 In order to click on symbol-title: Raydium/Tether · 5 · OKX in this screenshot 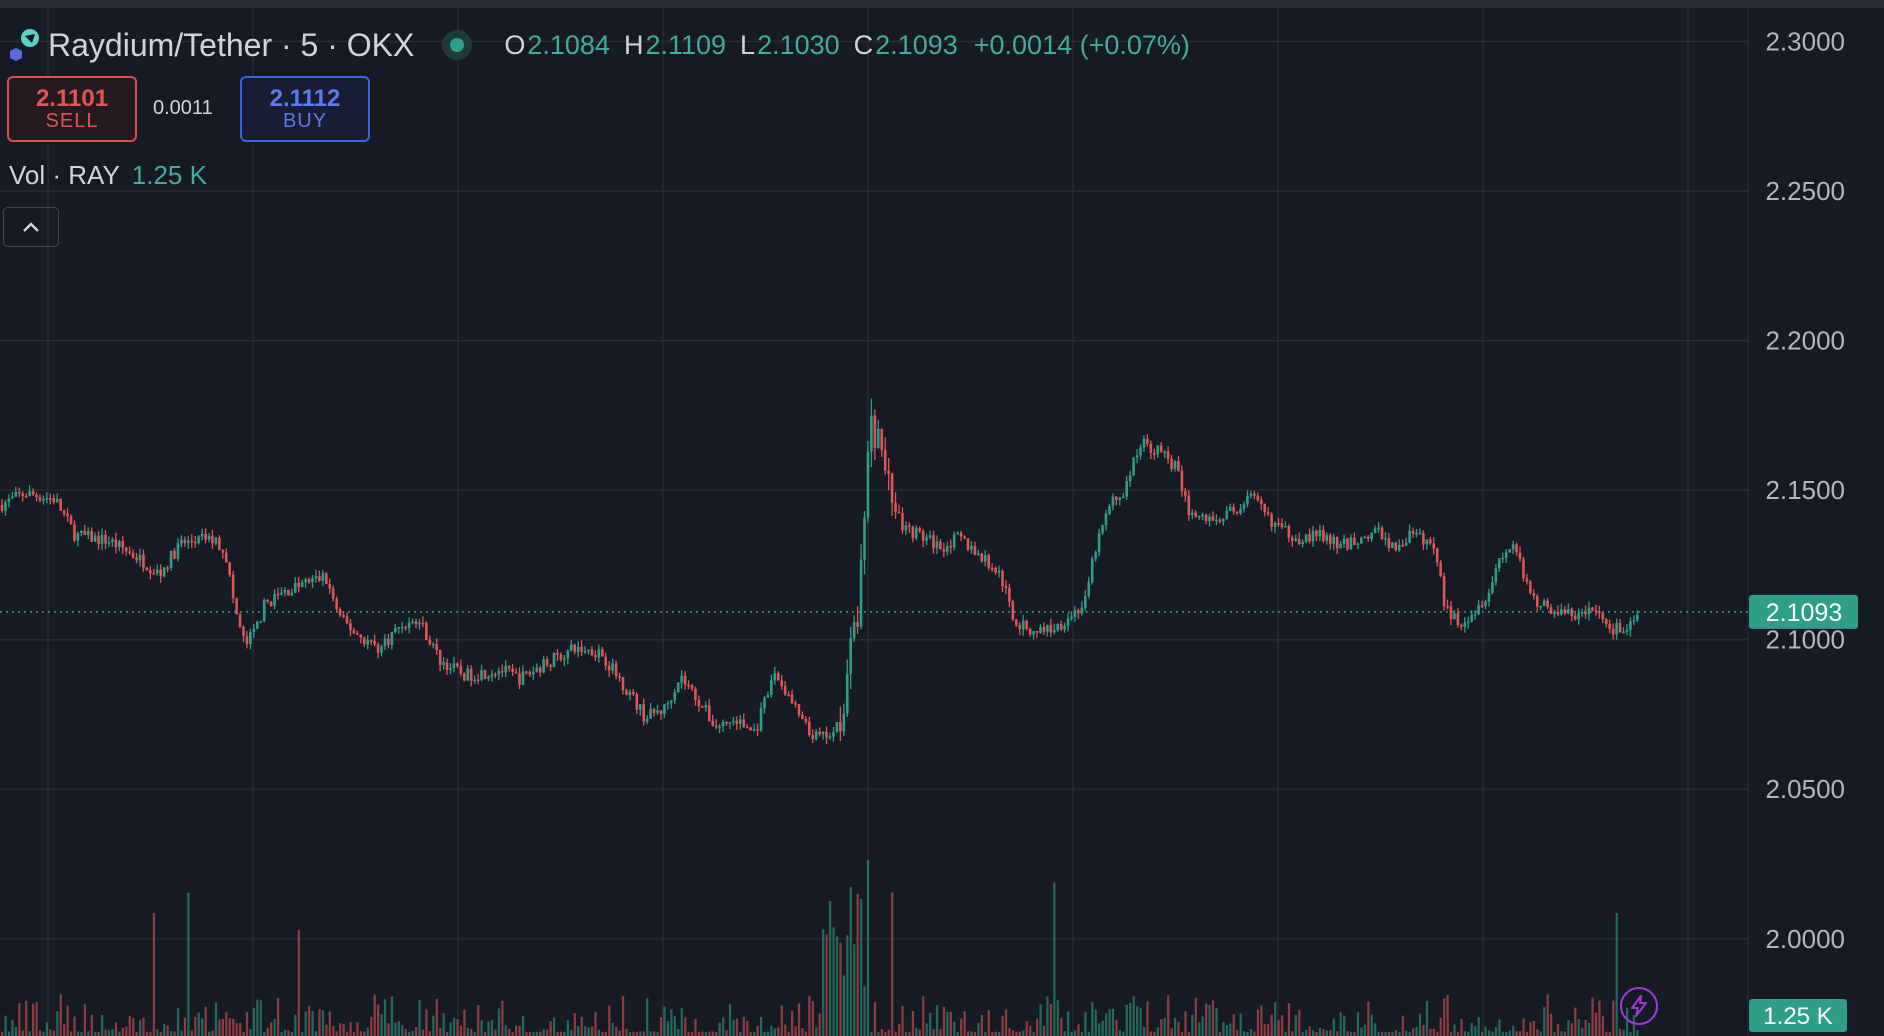, I will do `click(231, 44)`.